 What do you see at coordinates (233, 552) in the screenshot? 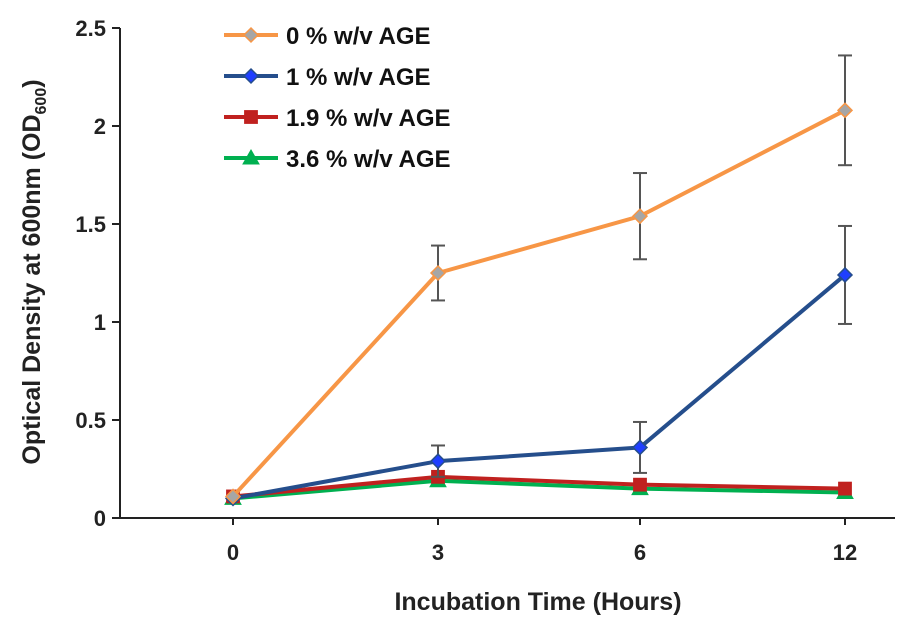
I see `x-tick-label: 0` at bounding box center [233, 552].